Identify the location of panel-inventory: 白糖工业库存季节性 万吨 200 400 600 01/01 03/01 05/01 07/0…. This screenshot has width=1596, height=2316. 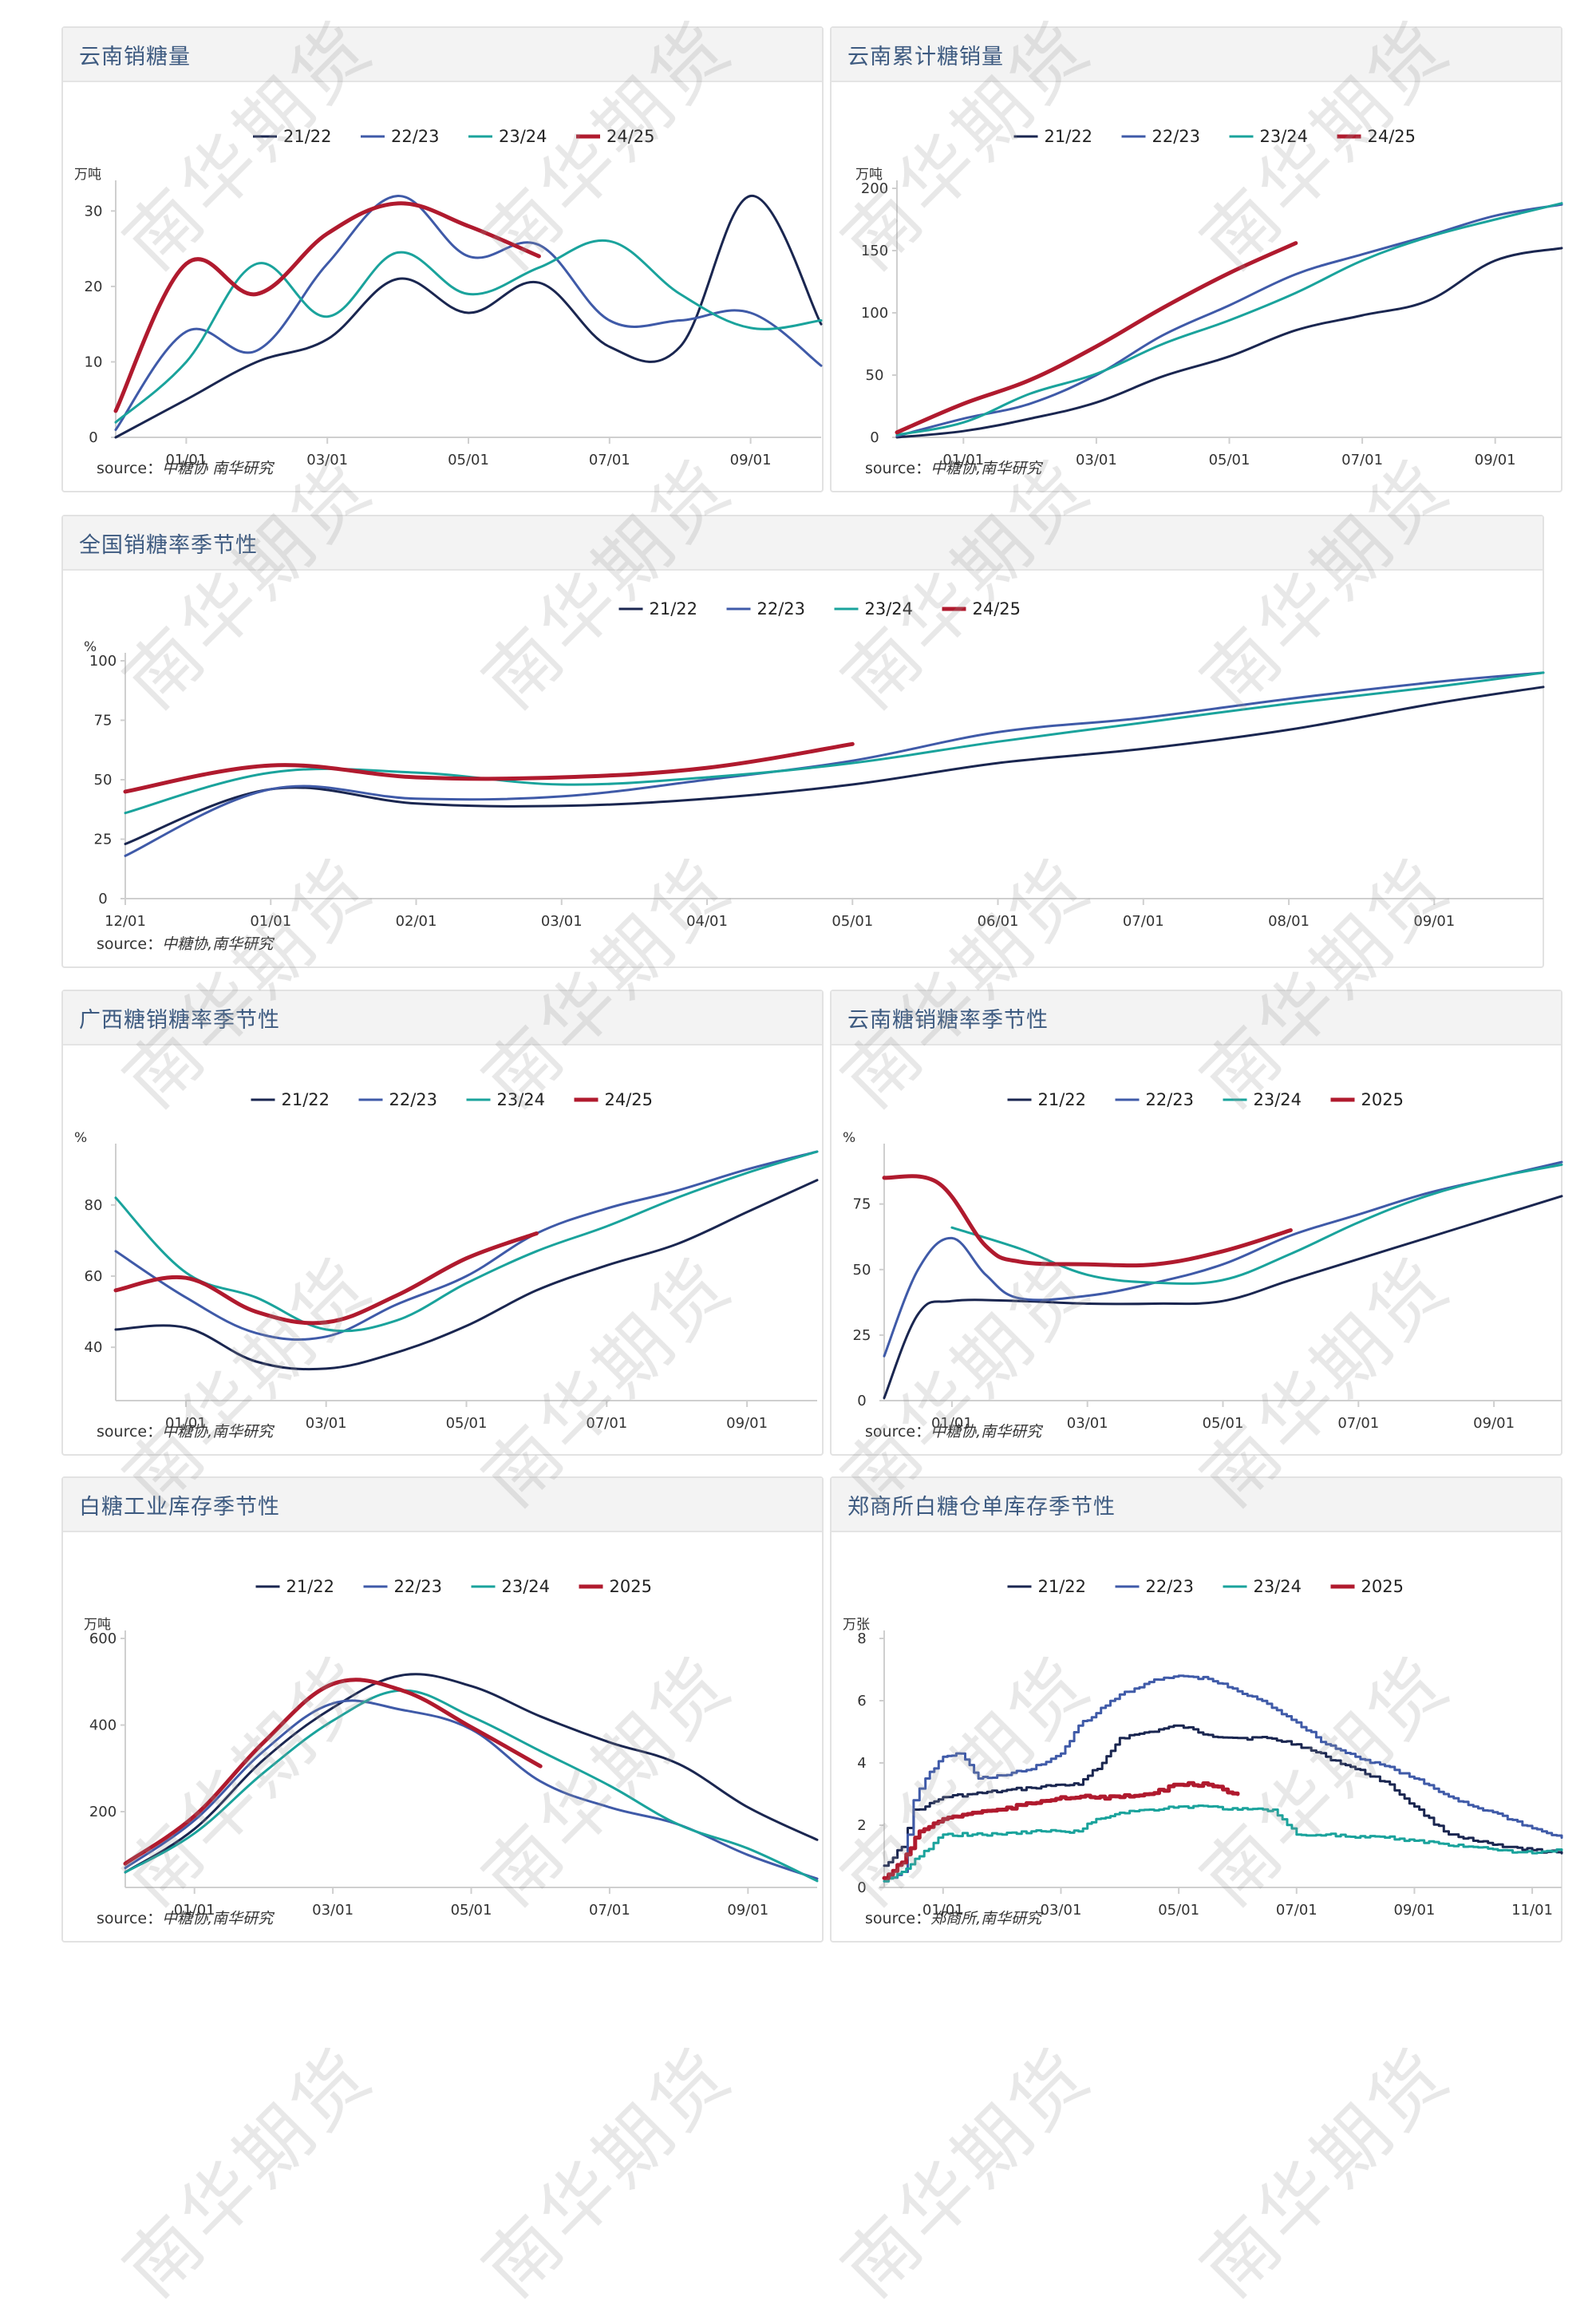
(442, 1709).